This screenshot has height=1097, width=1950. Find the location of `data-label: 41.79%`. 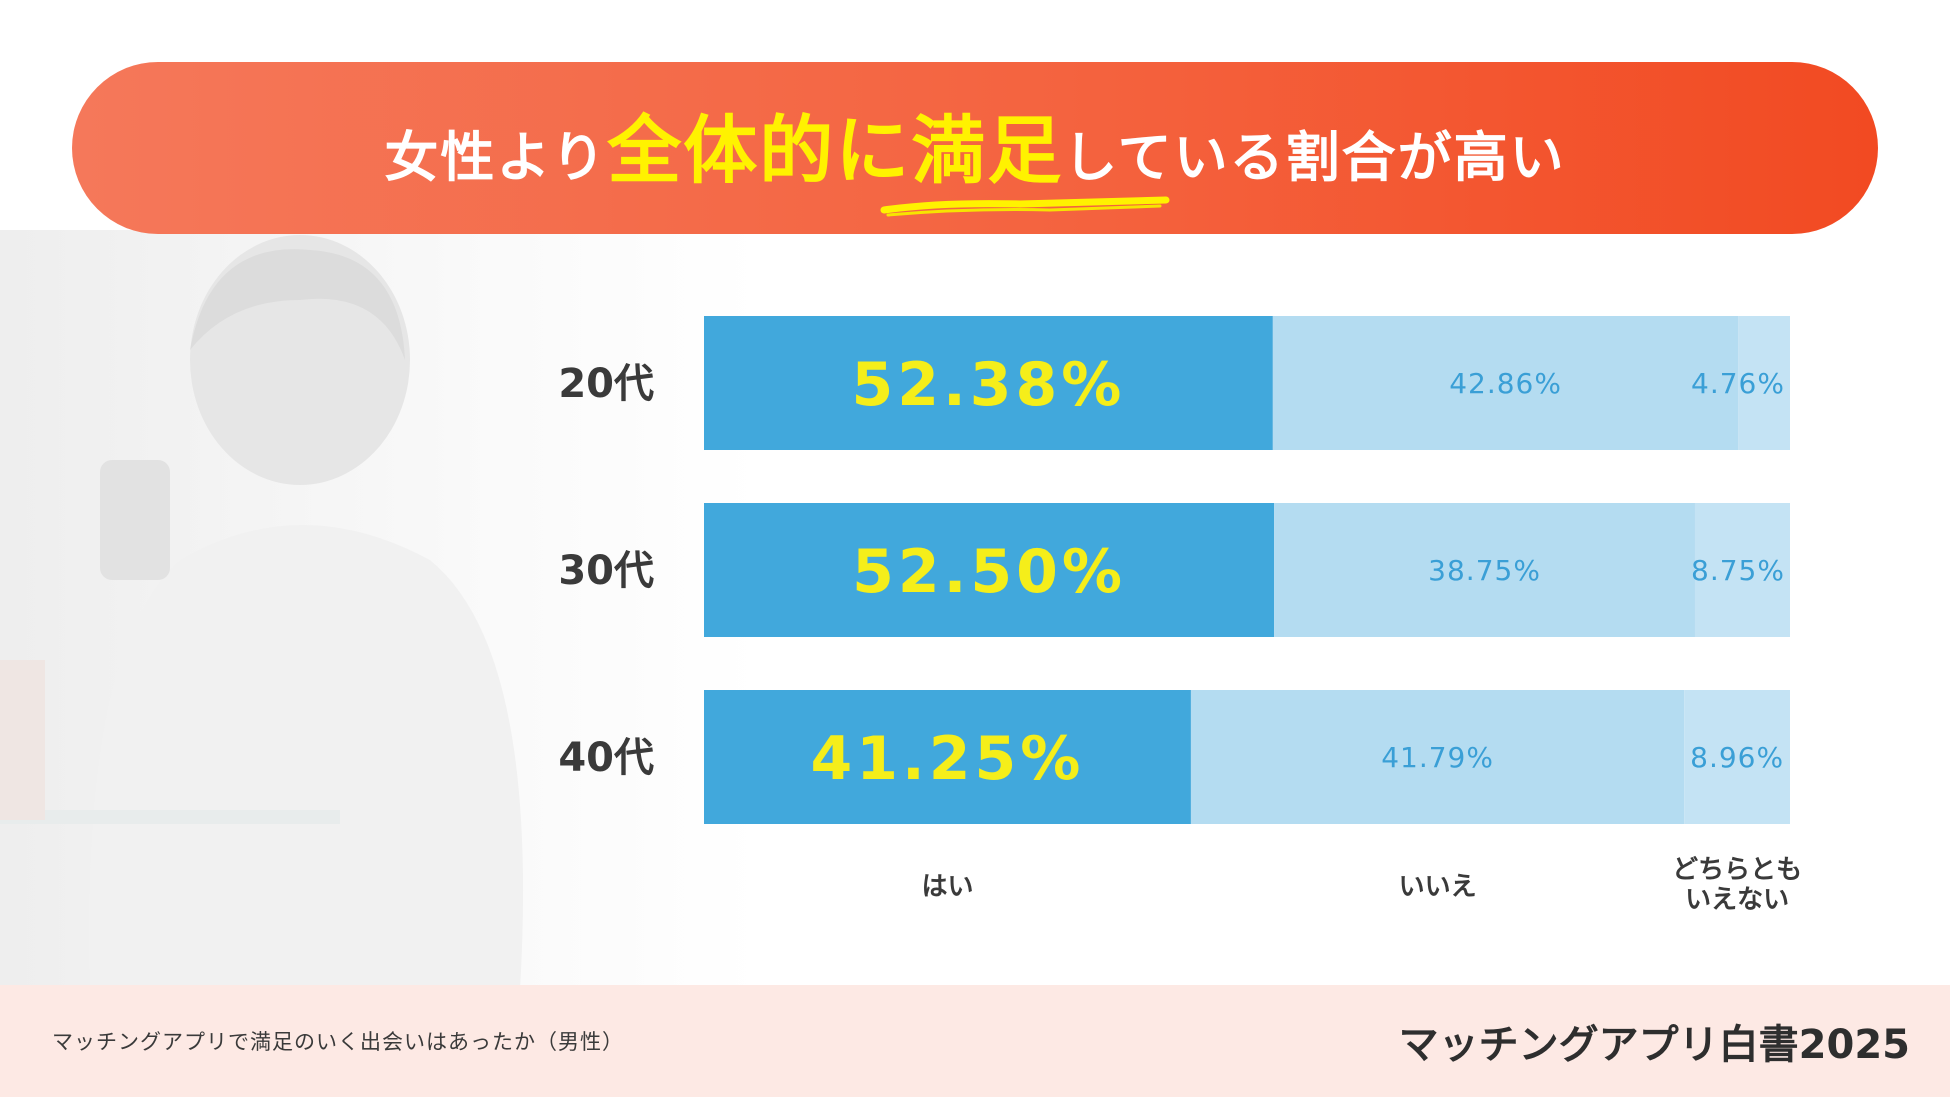

data-label: 41.79% is located at coordinates (1437, 757).